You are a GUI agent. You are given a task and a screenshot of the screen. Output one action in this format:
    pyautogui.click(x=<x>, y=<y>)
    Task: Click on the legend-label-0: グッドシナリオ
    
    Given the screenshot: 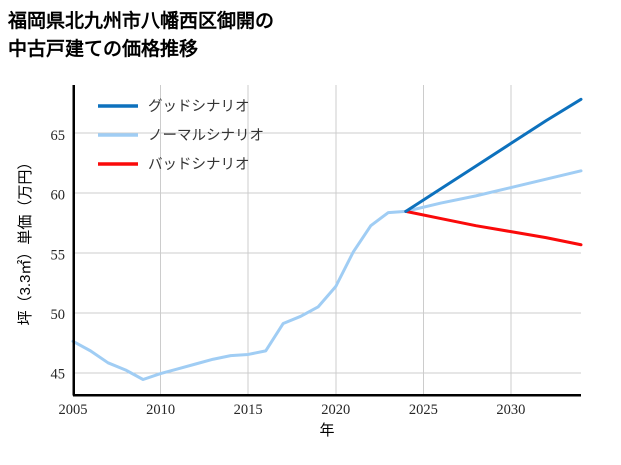 What is the action you would take?
    pyautogui.click(x=199, y=106)
    